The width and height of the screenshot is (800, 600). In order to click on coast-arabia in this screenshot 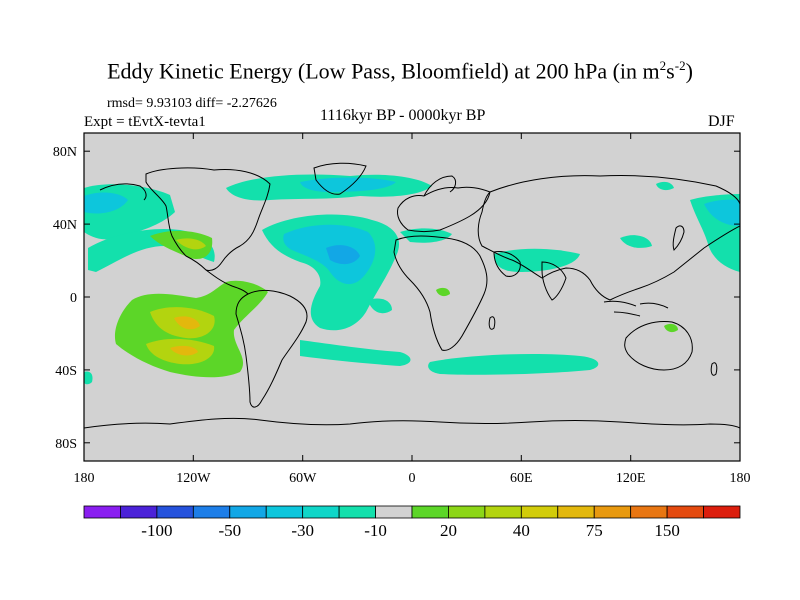, I will do `click(507, 264)`.